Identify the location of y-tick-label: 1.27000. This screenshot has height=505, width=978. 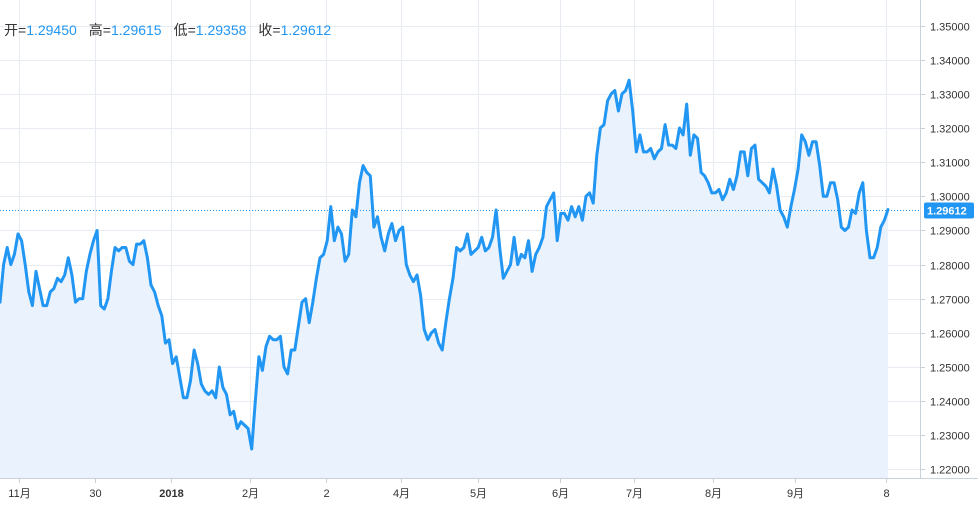
(950, 301).